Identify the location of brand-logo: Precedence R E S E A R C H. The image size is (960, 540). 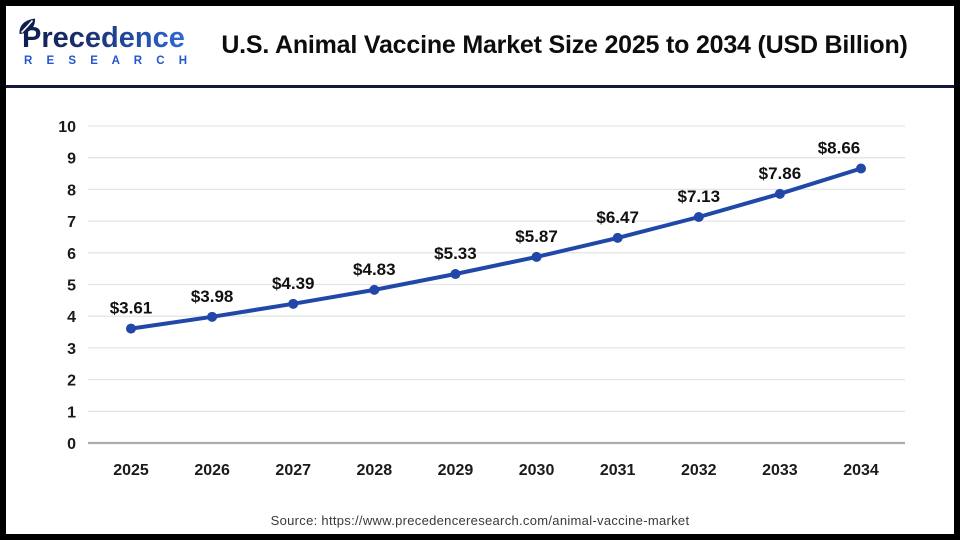
(106, 43).